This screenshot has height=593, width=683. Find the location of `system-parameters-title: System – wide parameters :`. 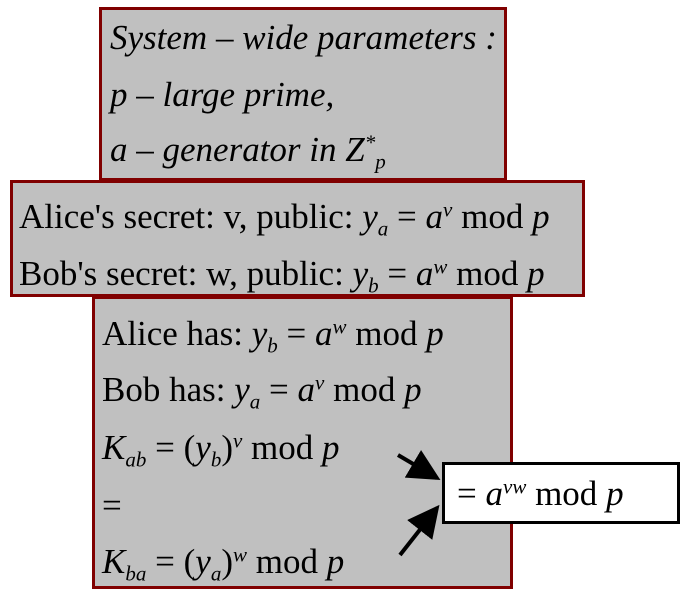

system-parameters-title: System – wide parameters : is located at coordinates (303, 37).